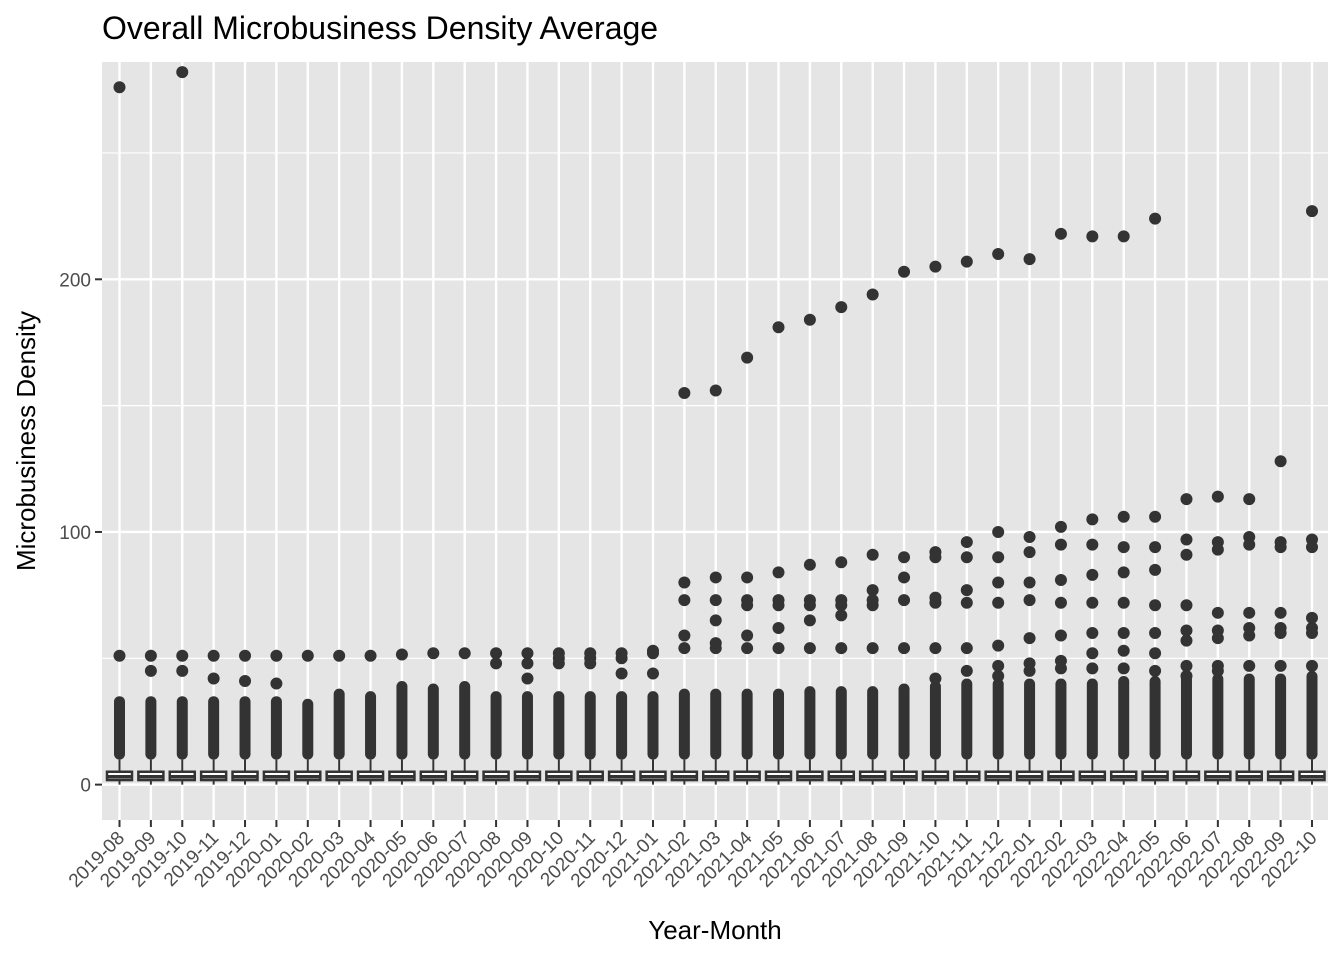 The image size is (1344, 960). I want to click on y-tick-label: 200, so click(75, 280).